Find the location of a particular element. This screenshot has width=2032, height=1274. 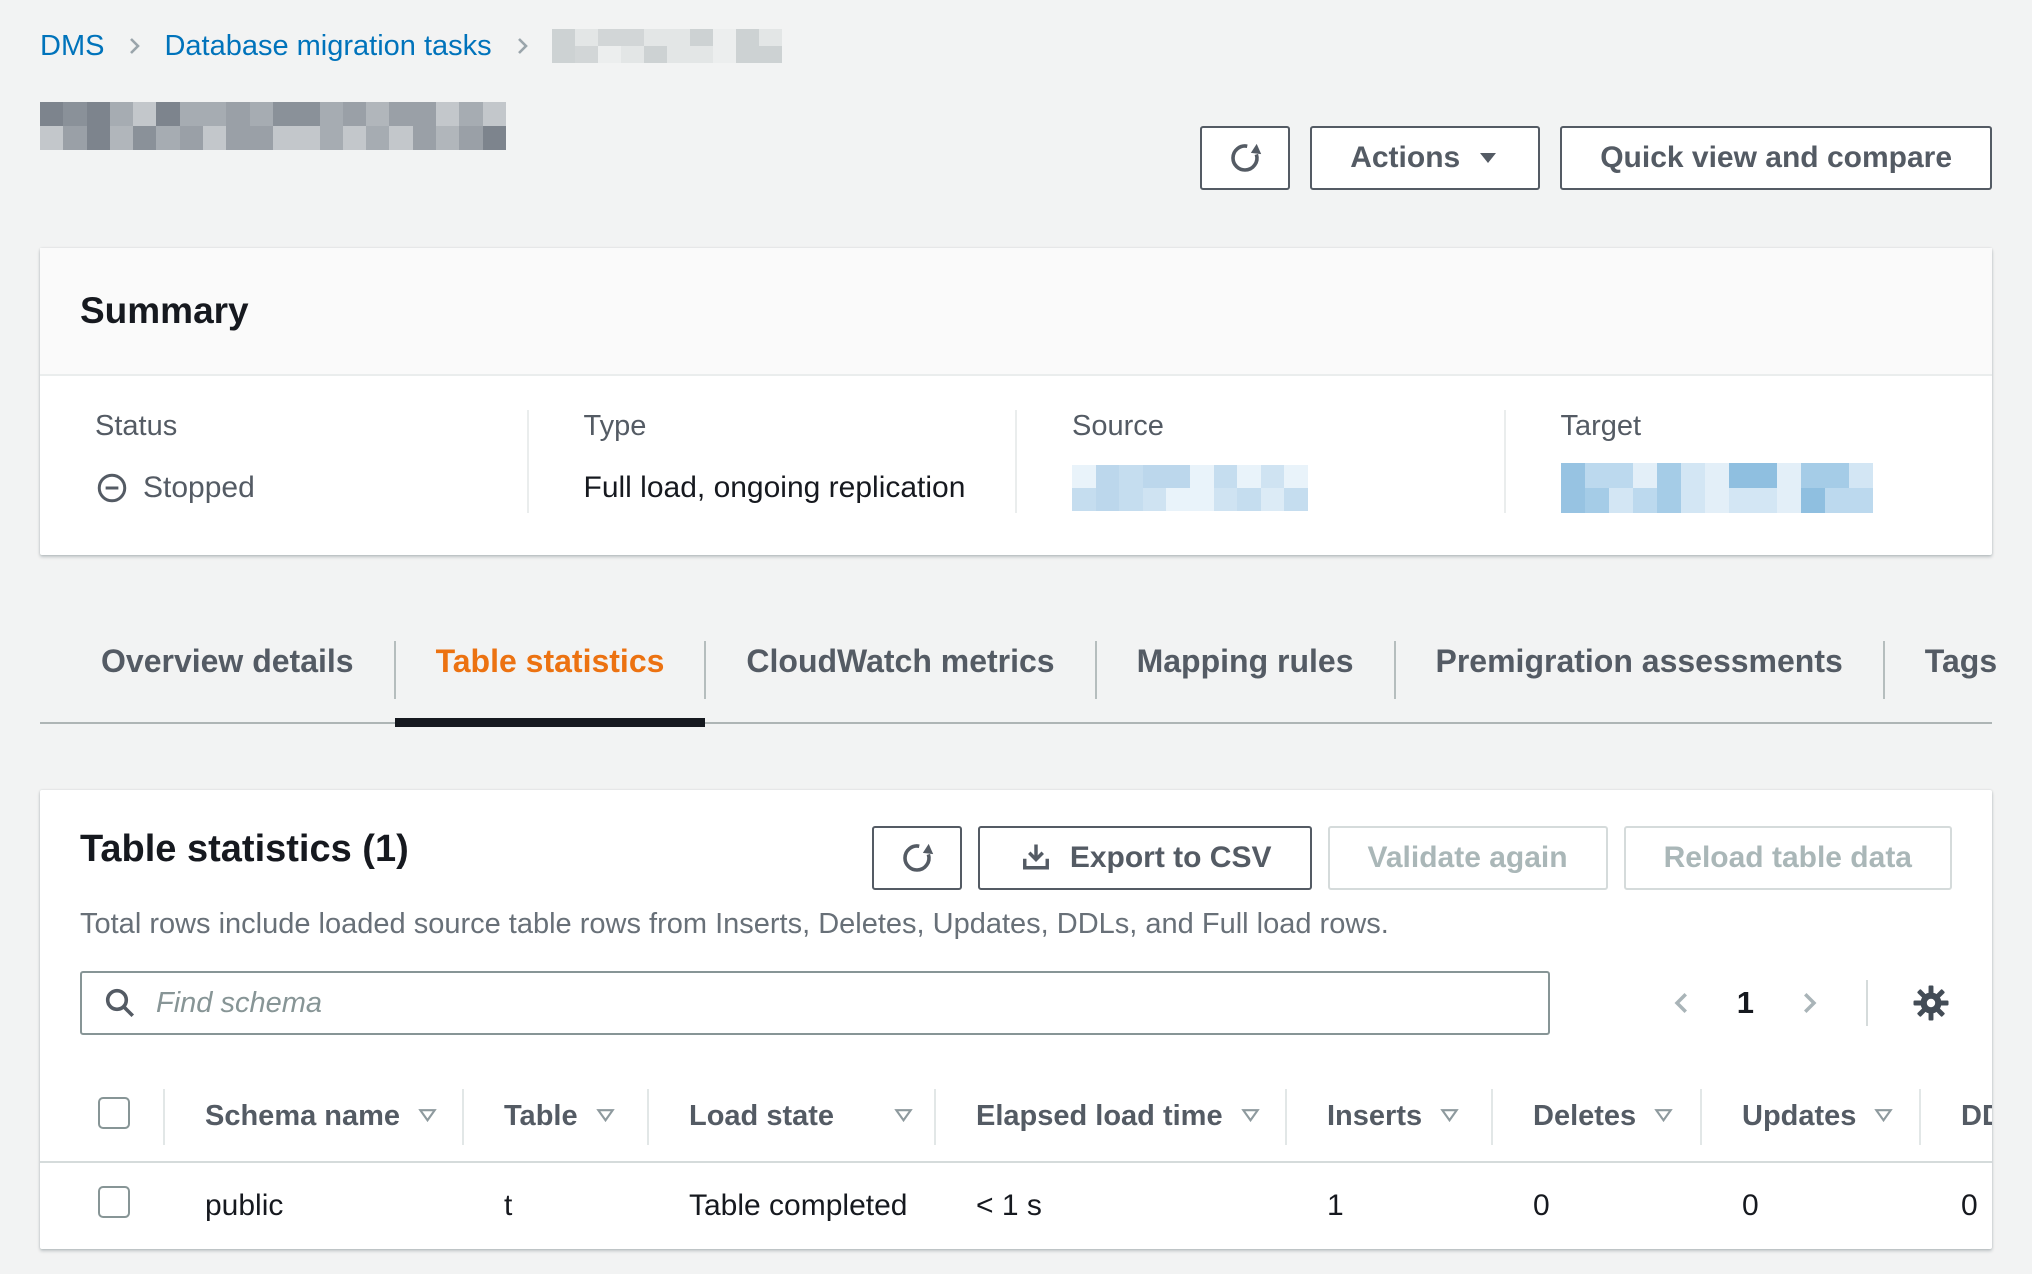

cell-schema-name: public is located at coordinates (244, 1205).